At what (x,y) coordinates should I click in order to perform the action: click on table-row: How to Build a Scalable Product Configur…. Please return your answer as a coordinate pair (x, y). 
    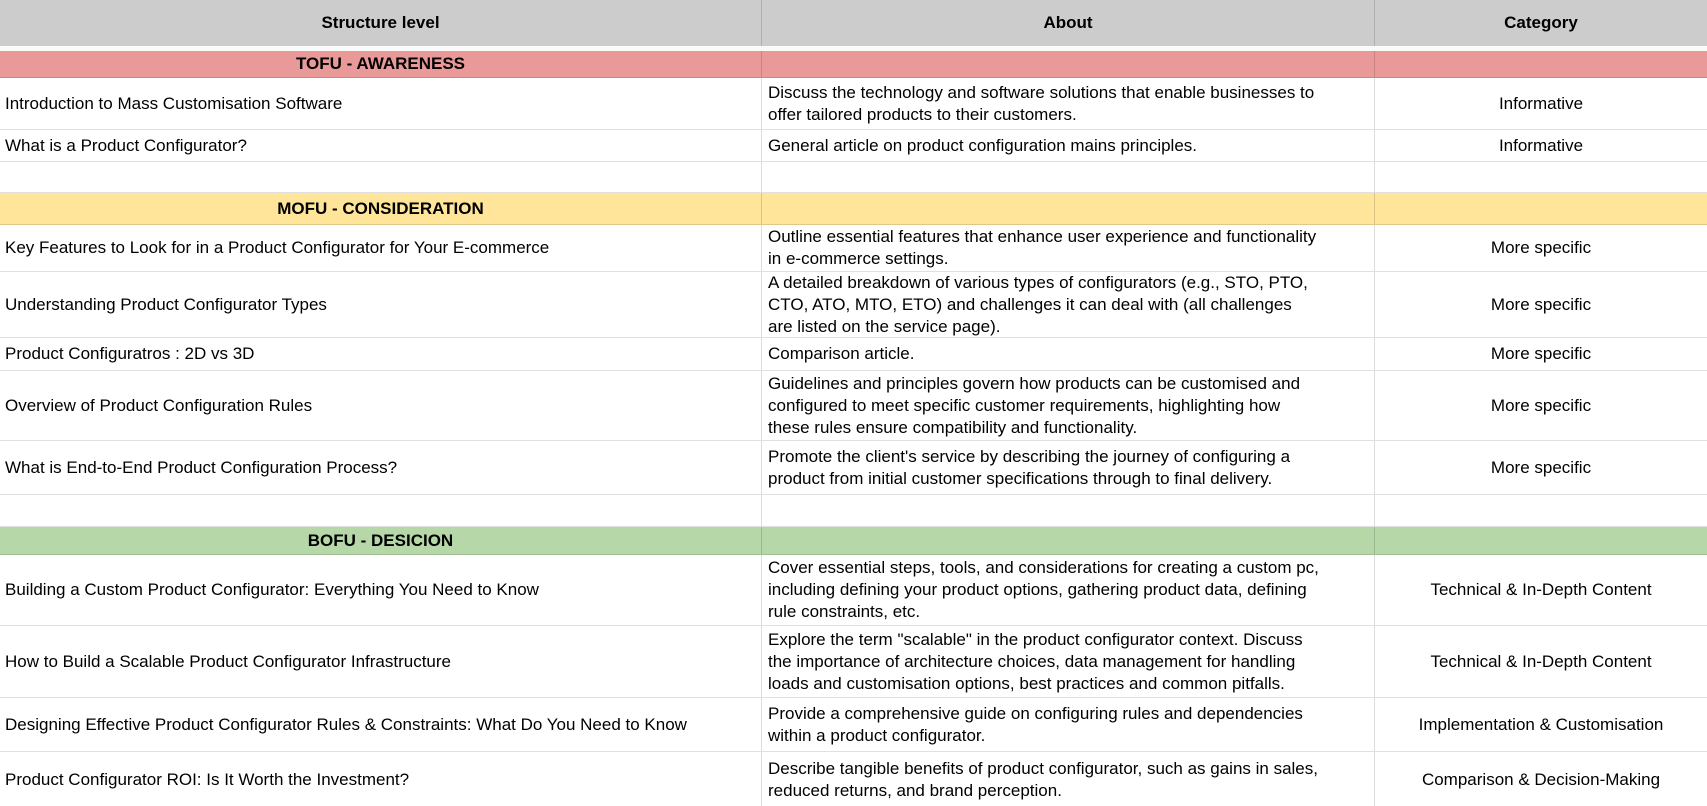
    Looking at the image, I should click on (853, 662).